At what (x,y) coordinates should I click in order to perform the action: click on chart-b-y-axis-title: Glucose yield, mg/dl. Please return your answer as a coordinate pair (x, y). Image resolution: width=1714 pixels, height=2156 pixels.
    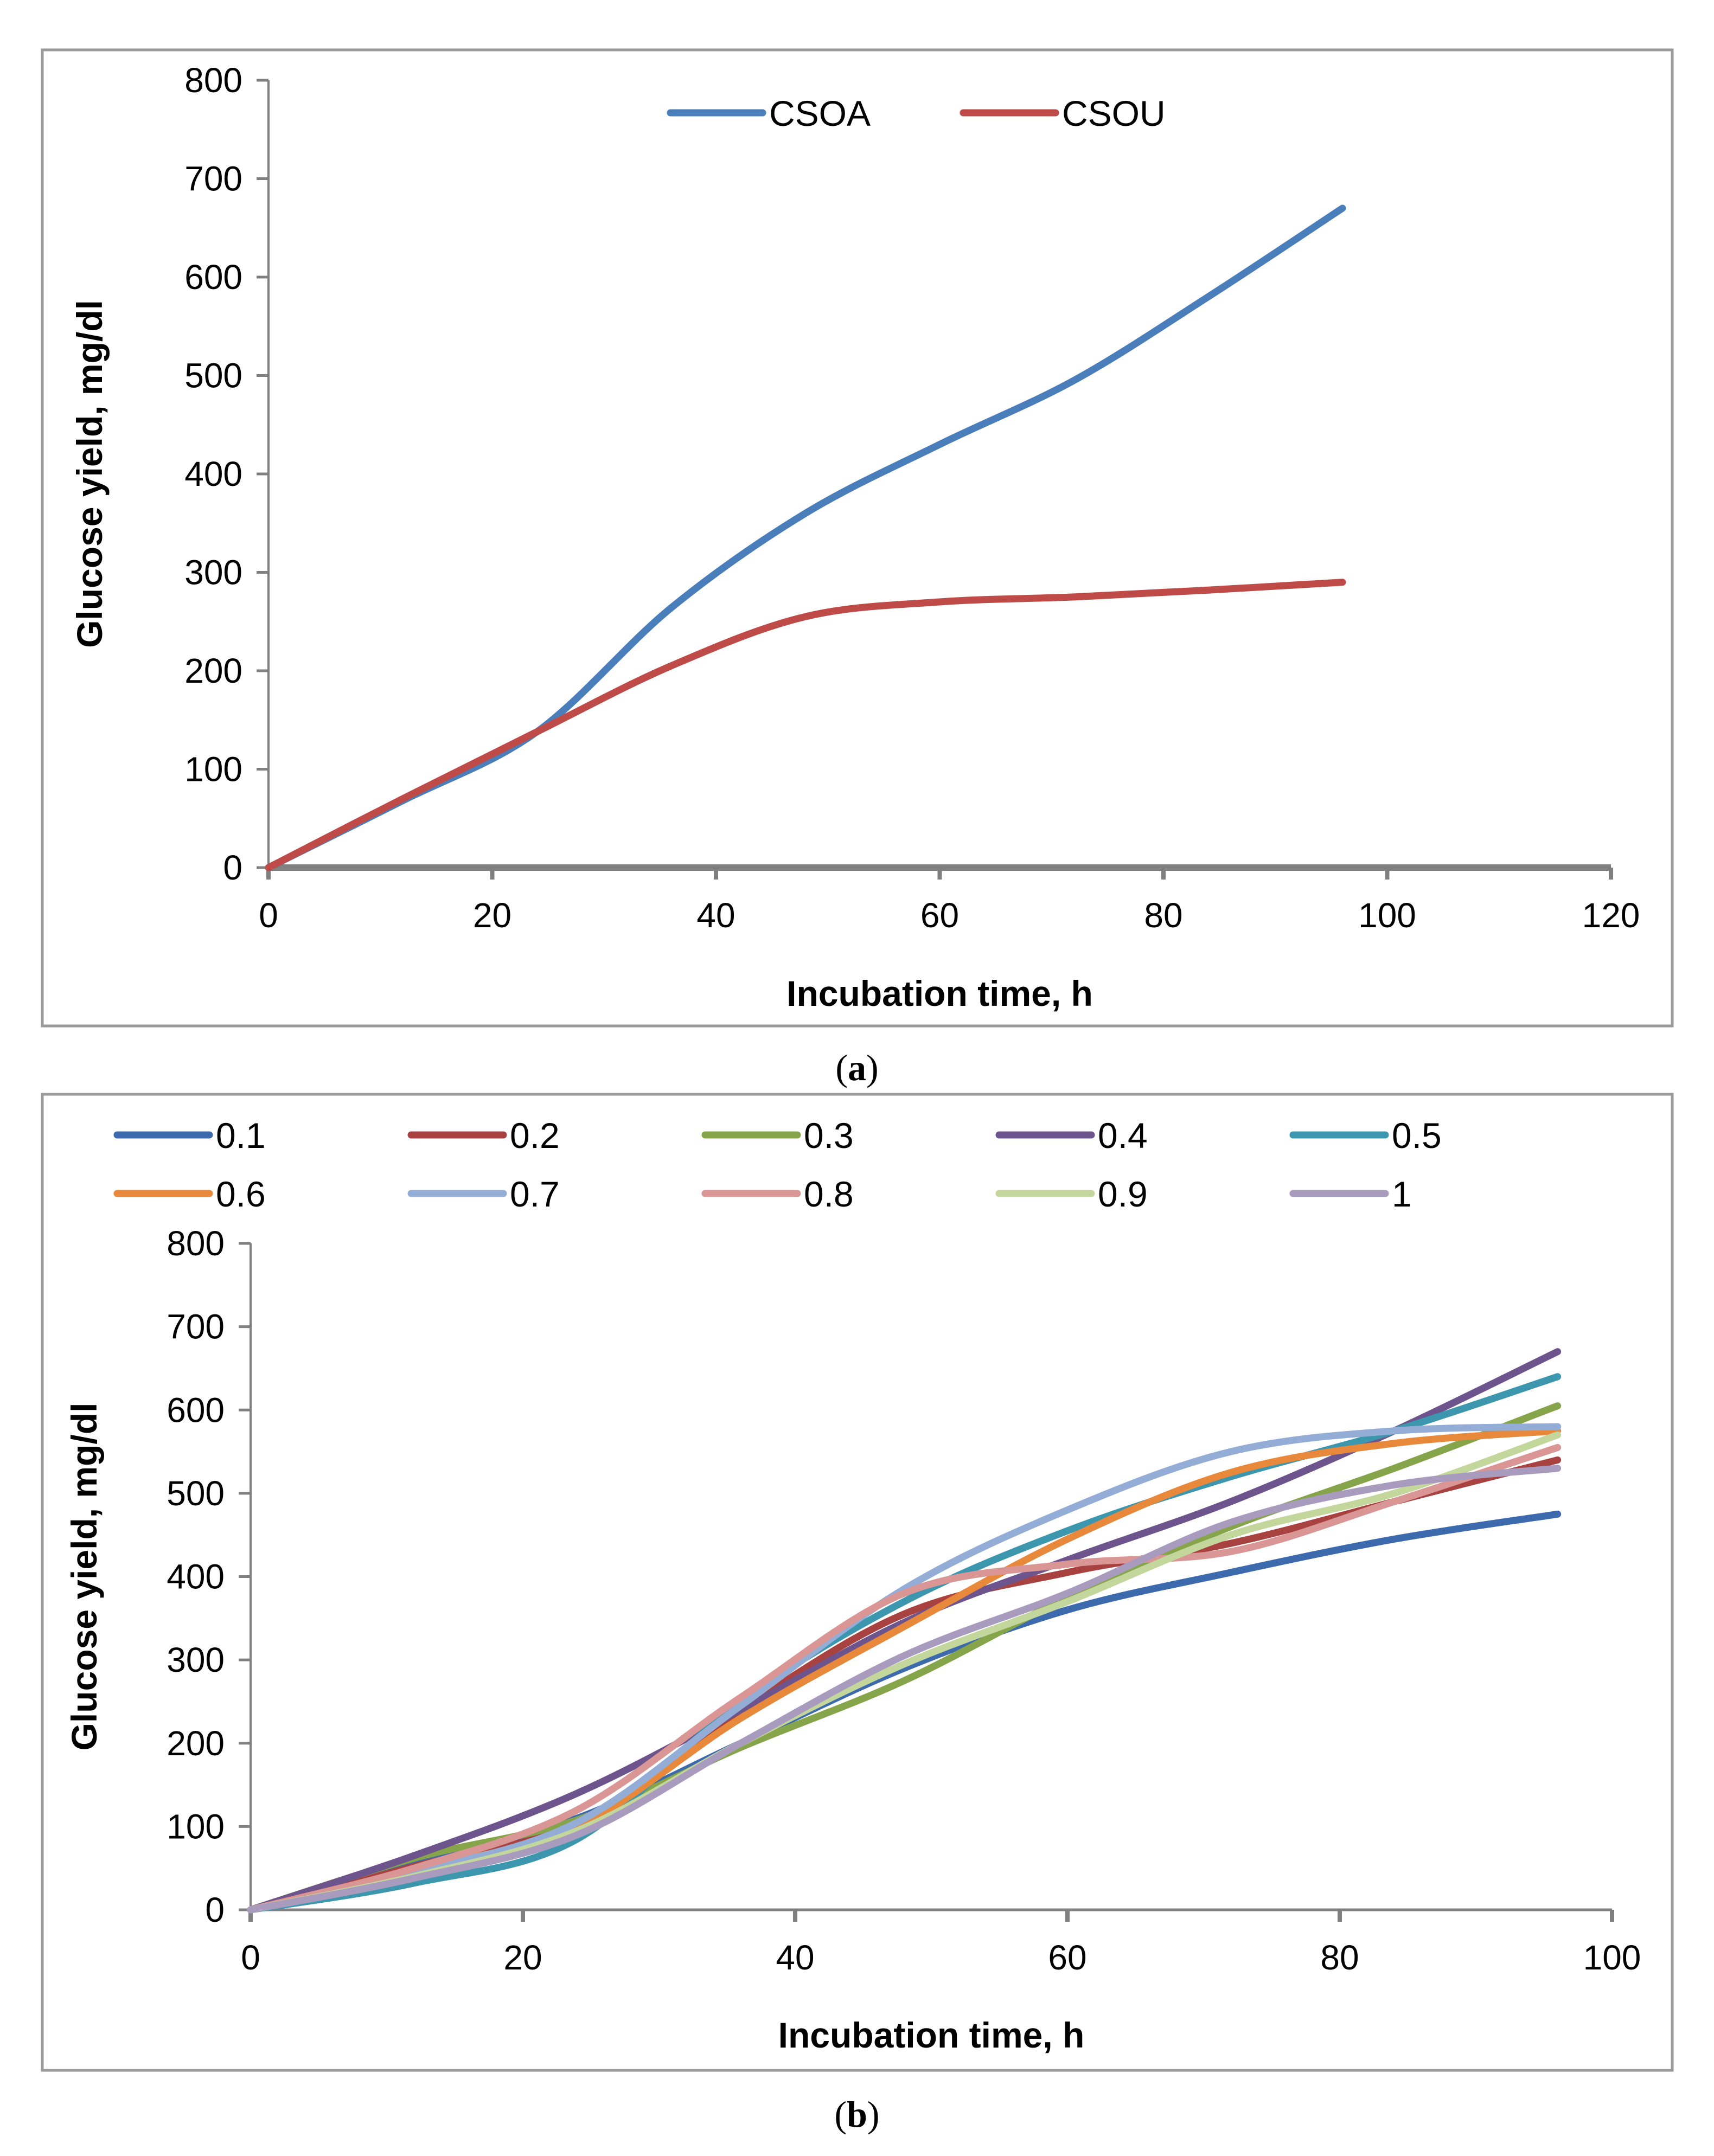
    Looking at the image, I should click on (84, 1577).